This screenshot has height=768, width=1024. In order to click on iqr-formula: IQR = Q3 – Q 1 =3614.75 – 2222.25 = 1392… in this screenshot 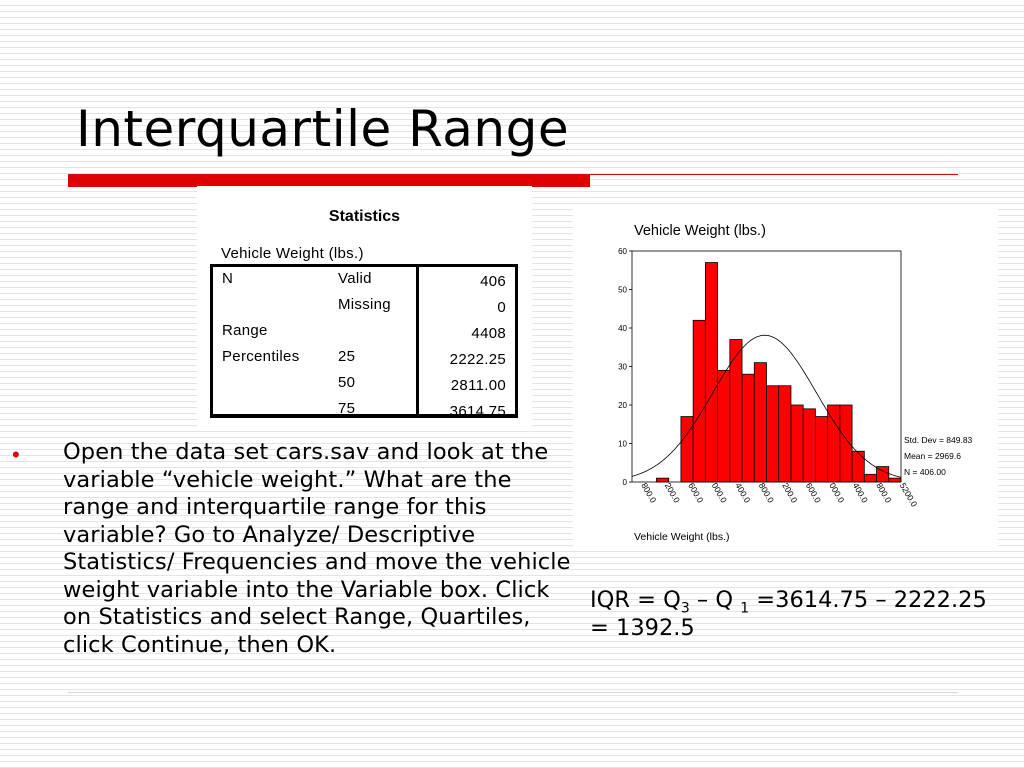, I will do `click(800, 614)`.